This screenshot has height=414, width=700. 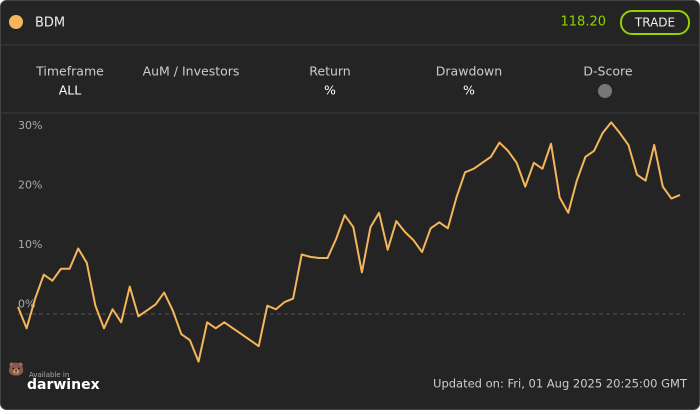 What do you see at coordinates (469, 71) in the screenshot?
I see `stat-label: Drawdown` at bounding box center [469, 71].